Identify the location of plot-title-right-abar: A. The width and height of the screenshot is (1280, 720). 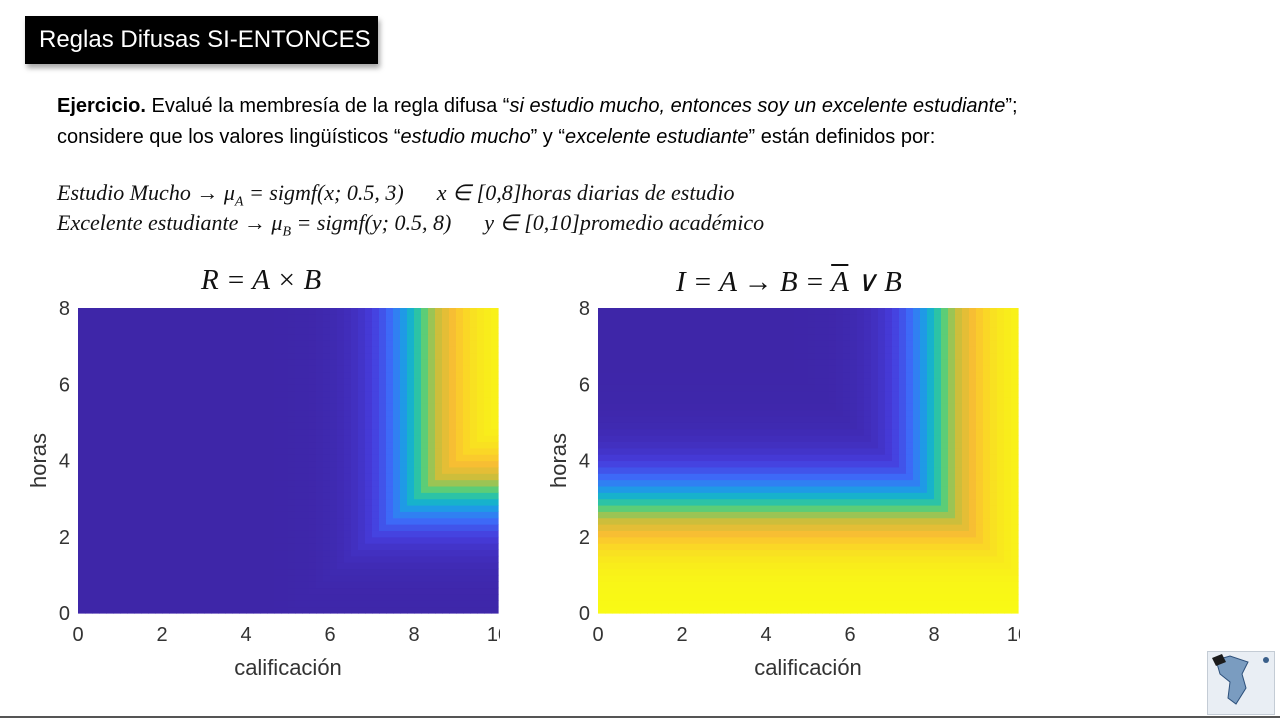
(840, 282).